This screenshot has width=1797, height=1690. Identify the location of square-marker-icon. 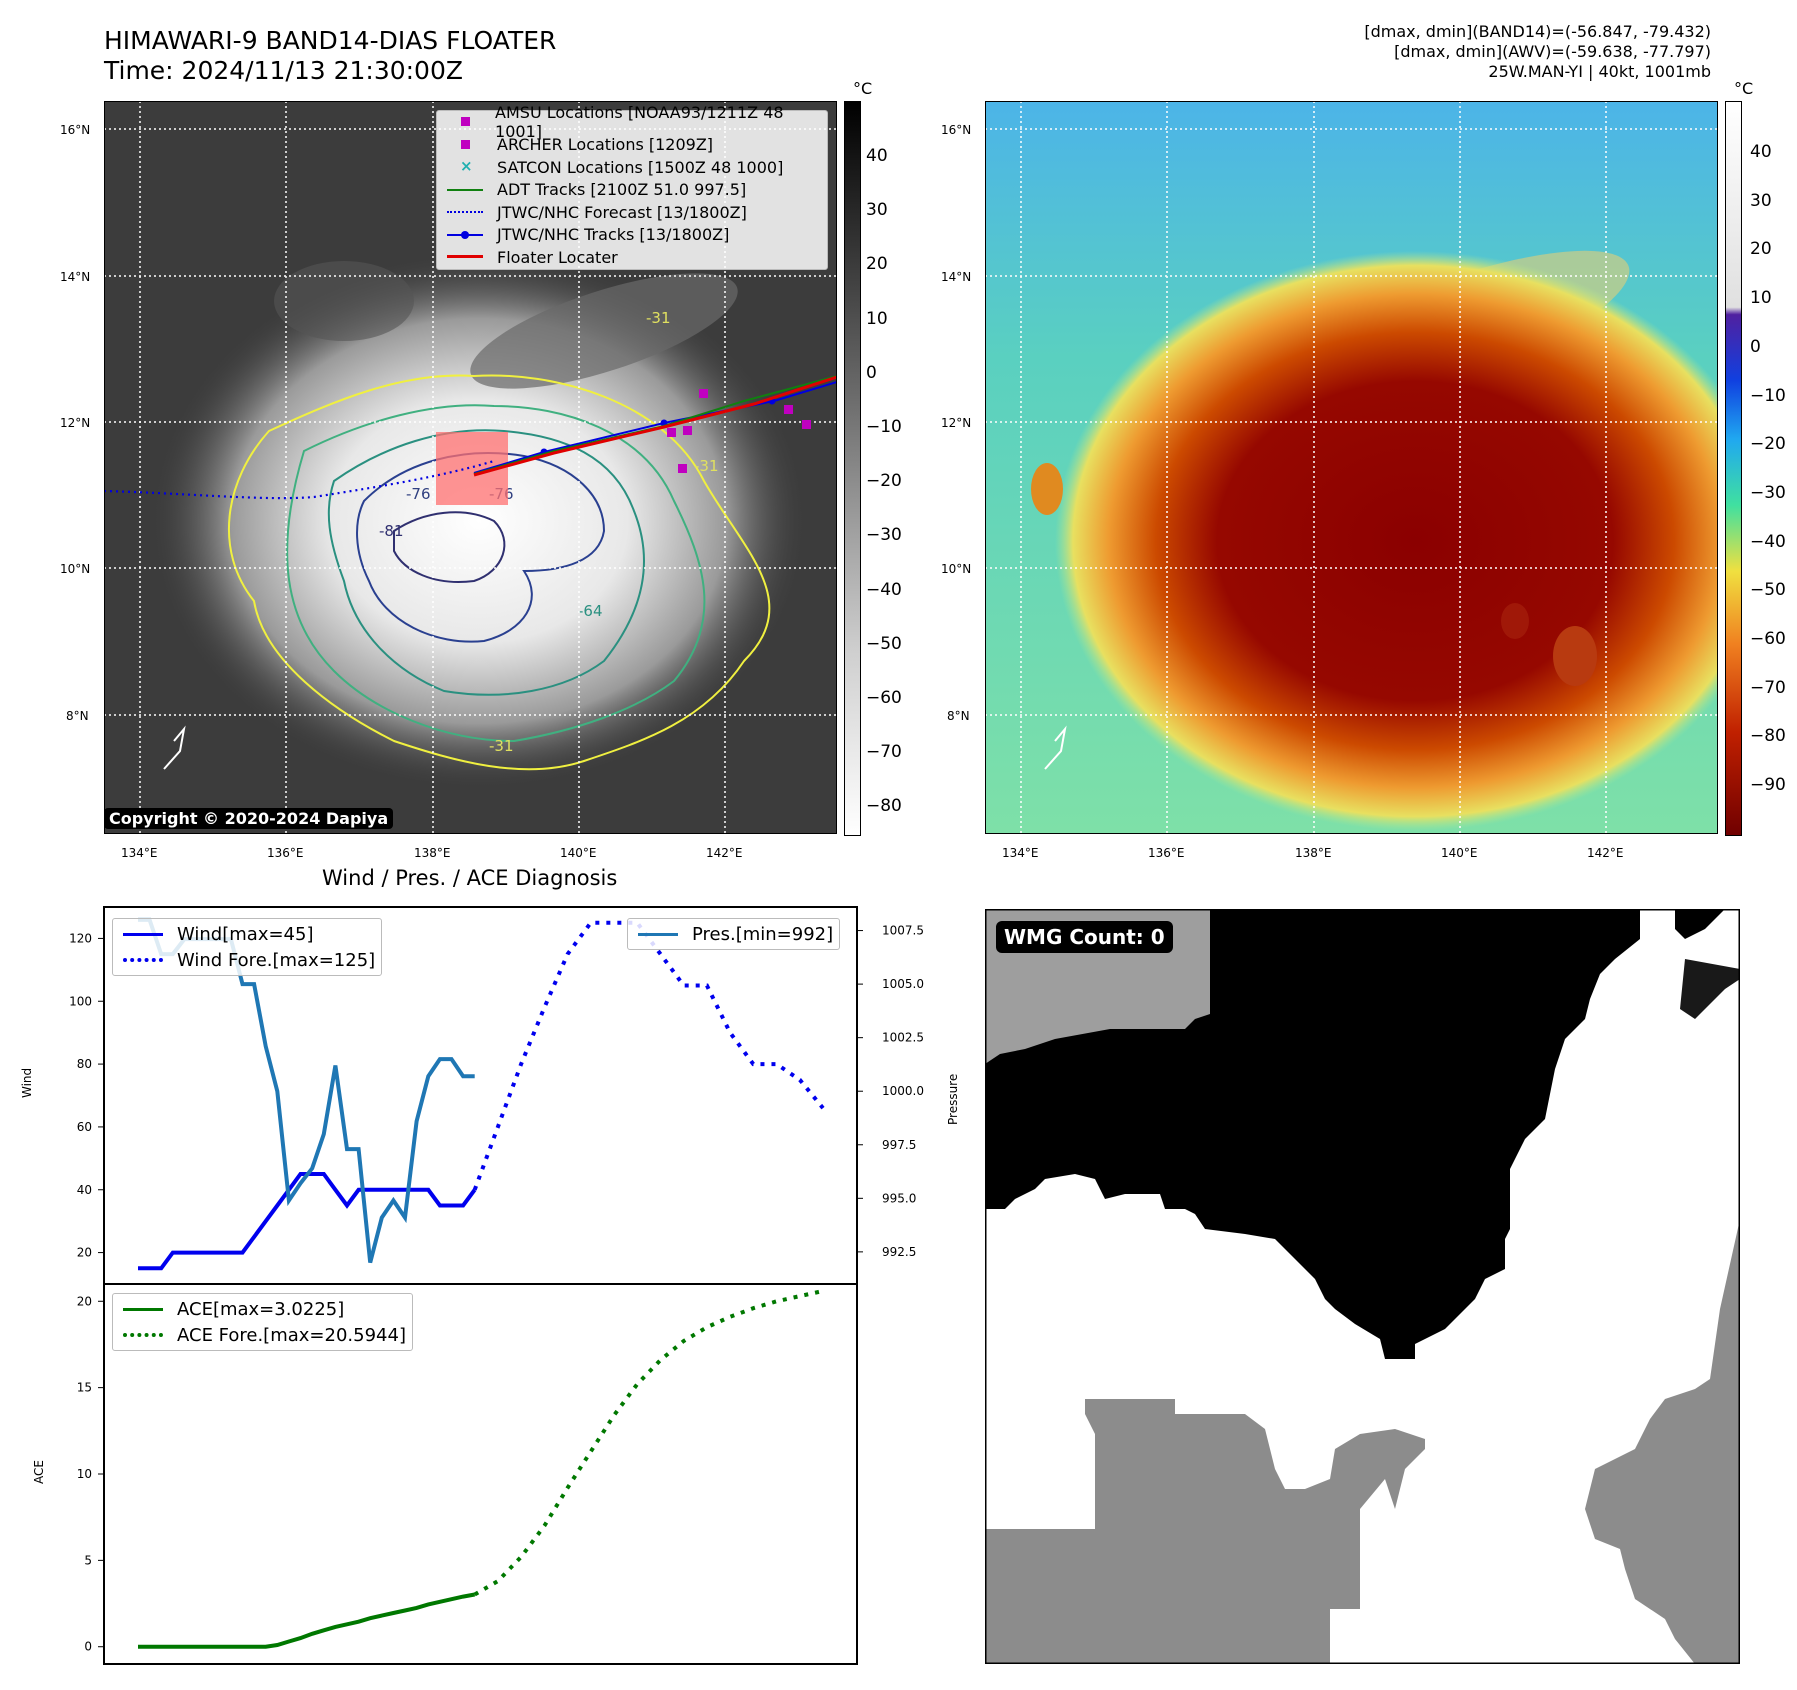
(465, 122).